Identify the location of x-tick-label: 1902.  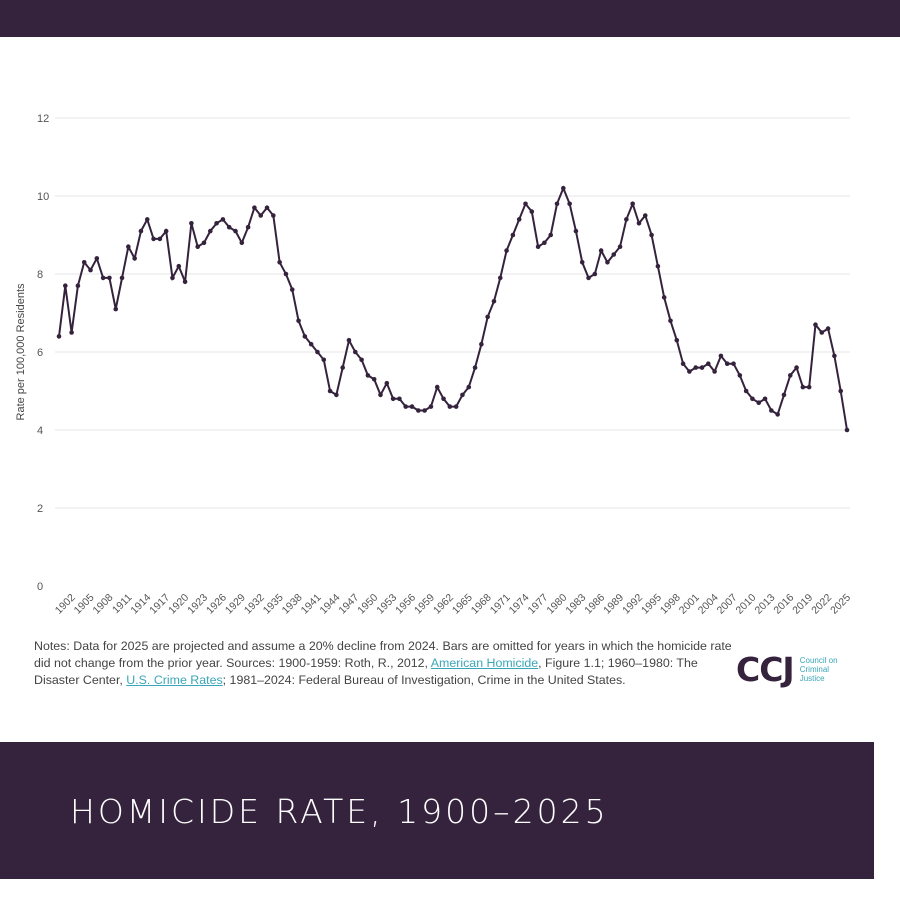
(65, 604).